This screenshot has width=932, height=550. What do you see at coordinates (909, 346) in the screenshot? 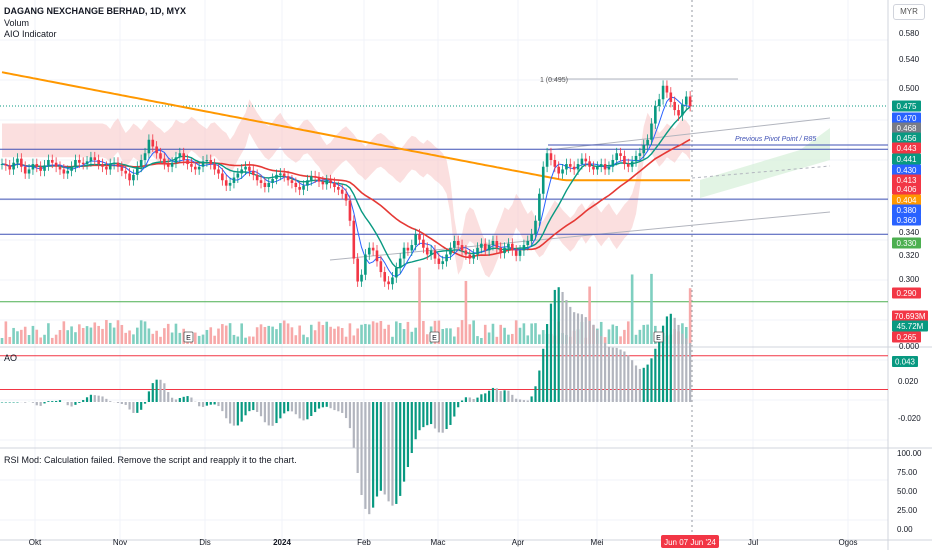
I see `volume-zero-tick: 0.000` at bounding box center [909, 346].